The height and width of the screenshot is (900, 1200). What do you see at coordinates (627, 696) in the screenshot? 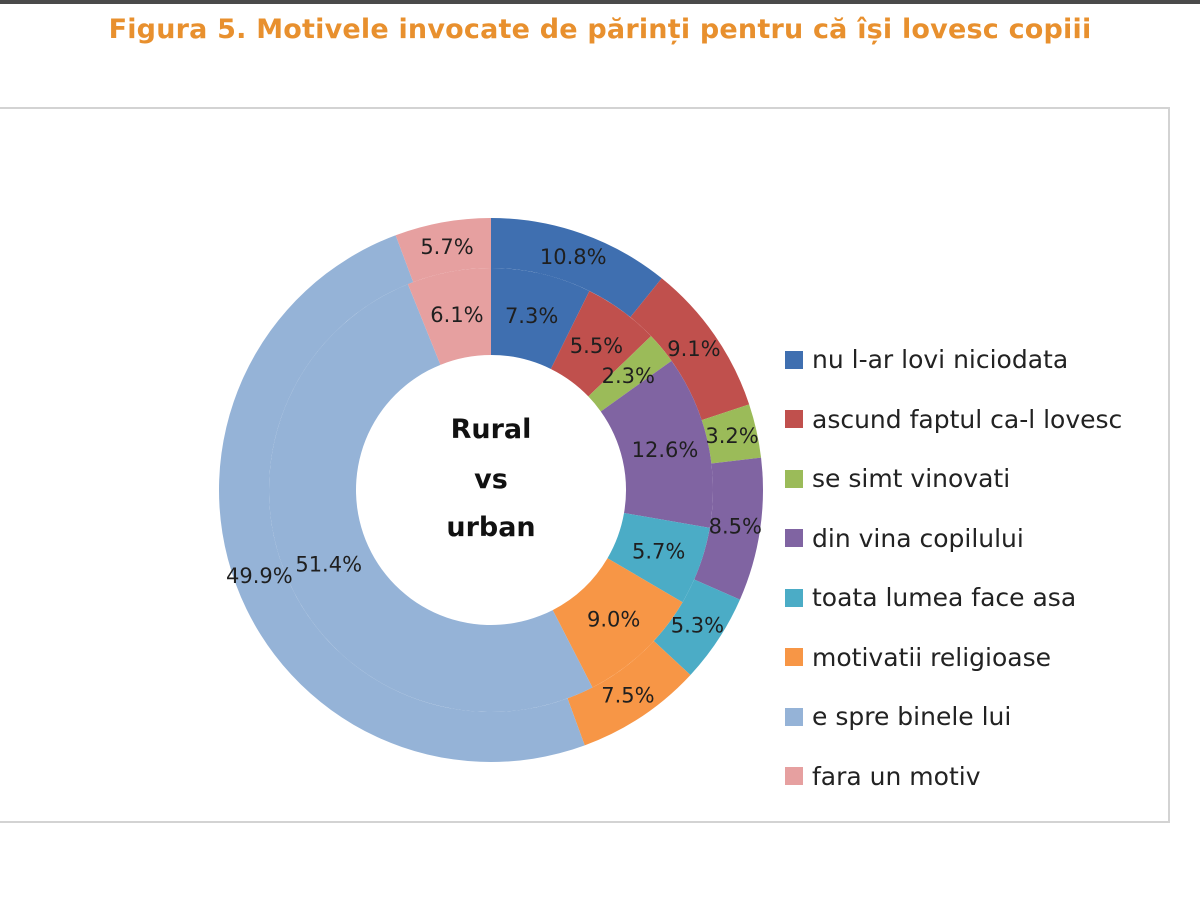
I see `donut-label-outer-5: 7.5%` at bounding box center [627, 696].